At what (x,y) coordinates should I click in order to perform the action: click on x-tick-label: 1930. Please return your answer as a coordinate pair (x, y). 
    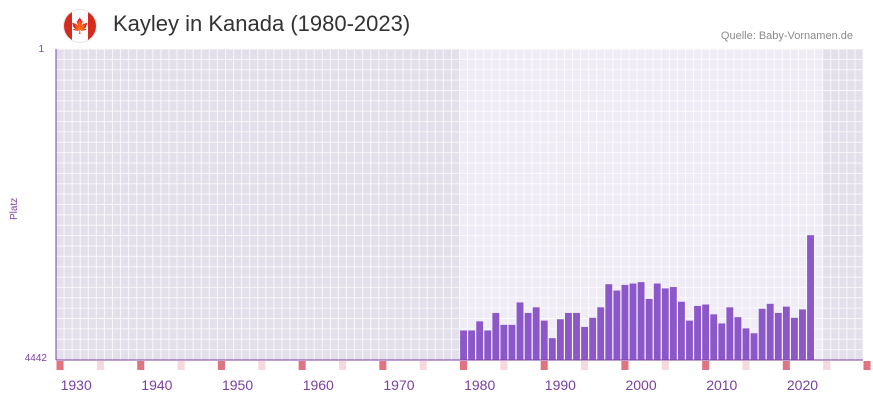
    Looking at the image, I should click on (76, 385).